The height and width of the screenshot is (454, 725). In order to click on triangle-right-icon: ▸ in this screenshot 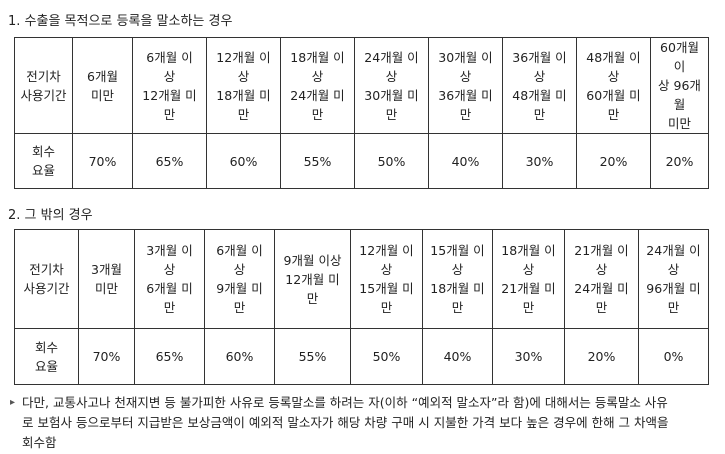, I will do `click(13, 402)`.